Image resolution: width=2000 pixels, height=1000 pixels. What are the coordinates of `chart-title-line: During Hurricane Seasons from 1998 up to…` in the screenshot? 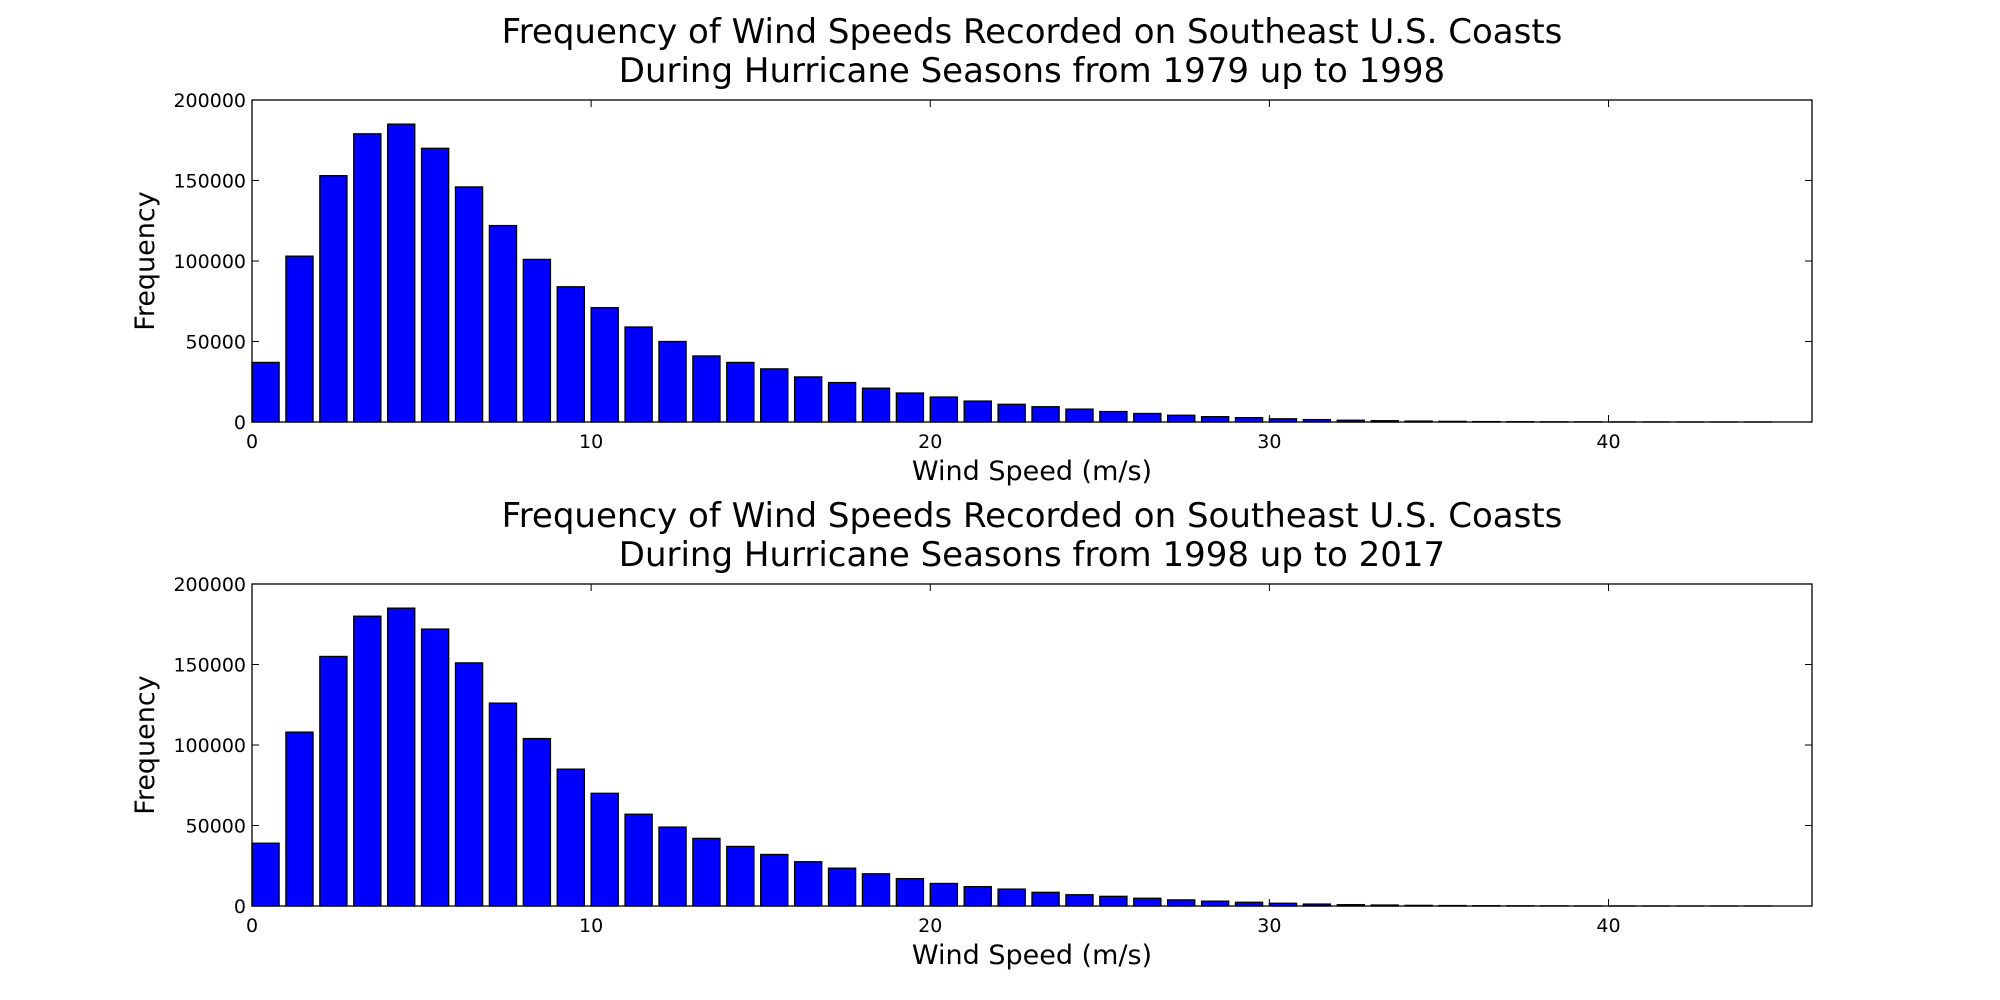 It's located at (1032, 555).